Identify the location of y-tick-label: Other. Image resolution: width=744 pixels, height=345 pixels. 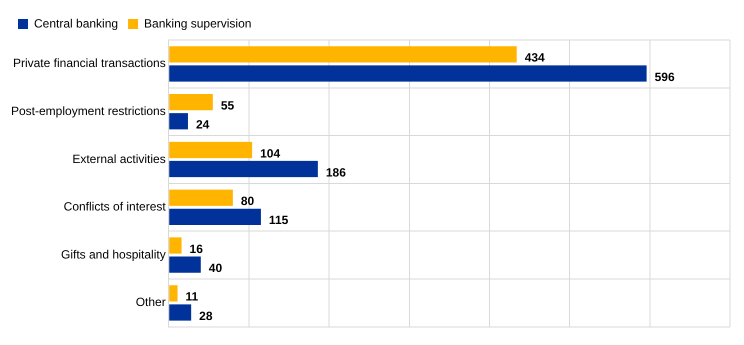
(151, 302).